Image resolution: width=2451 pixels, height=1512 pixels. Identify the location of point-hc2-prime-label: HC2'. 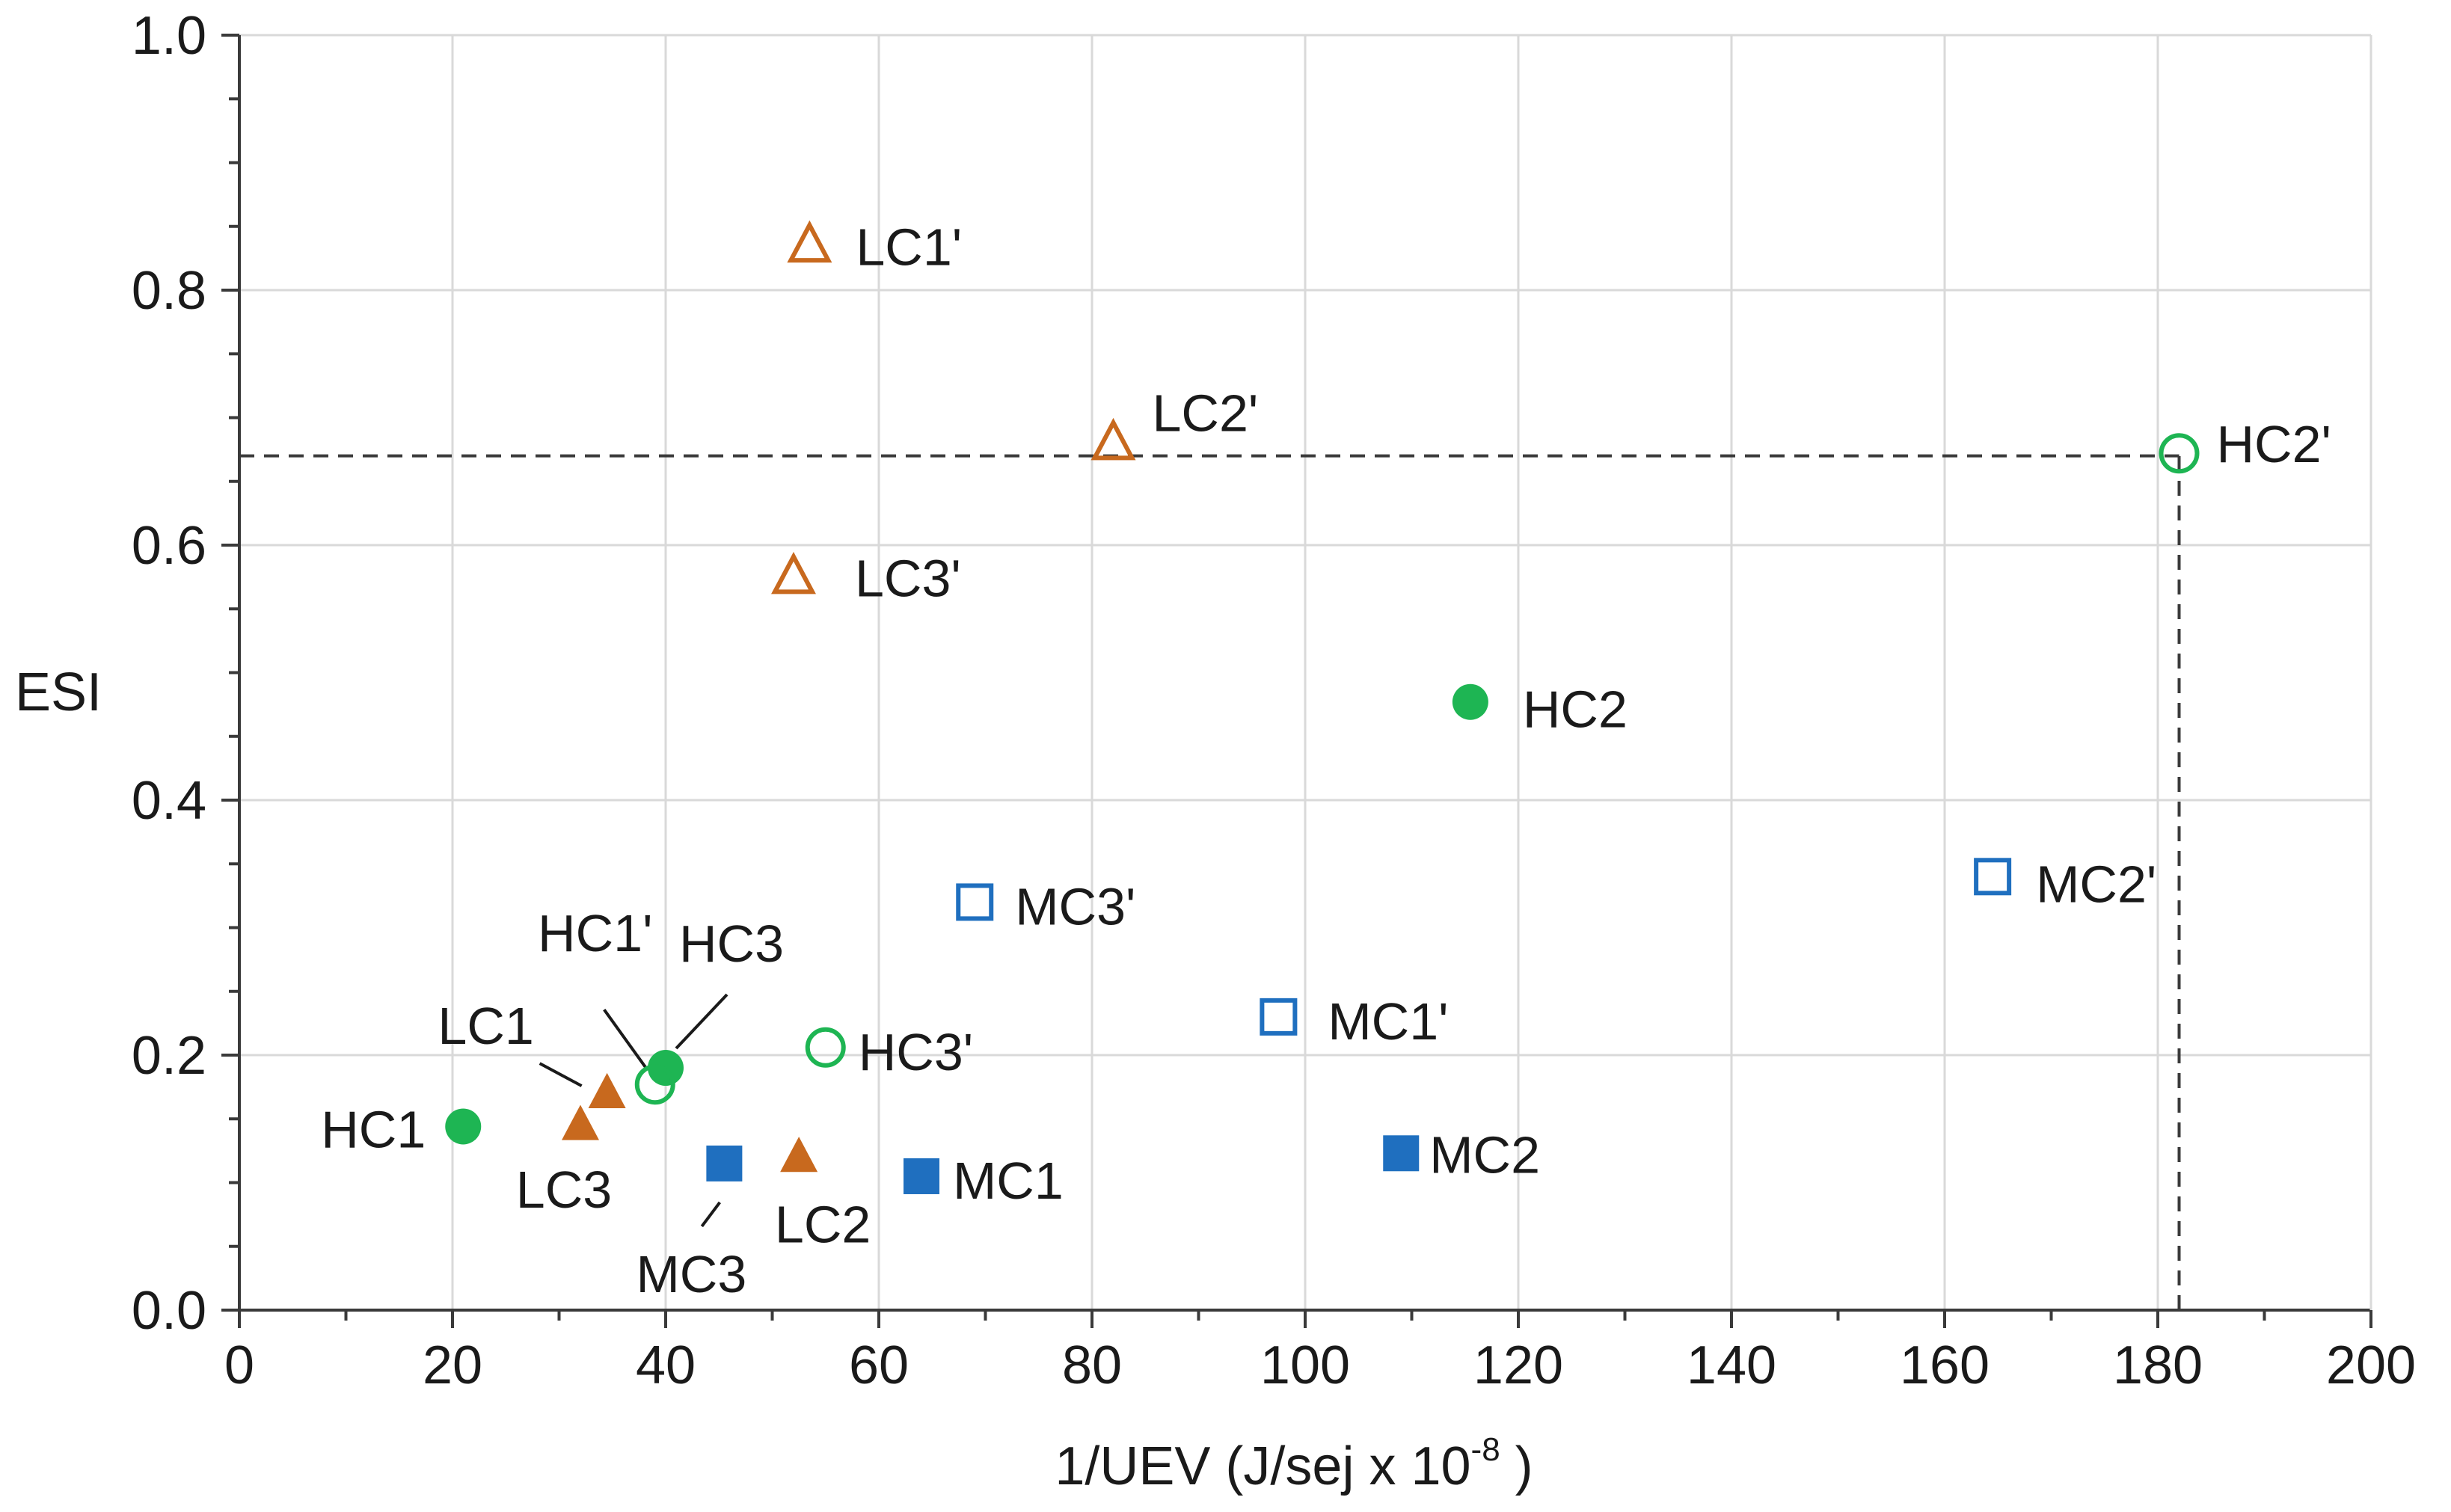
(2274, 444).